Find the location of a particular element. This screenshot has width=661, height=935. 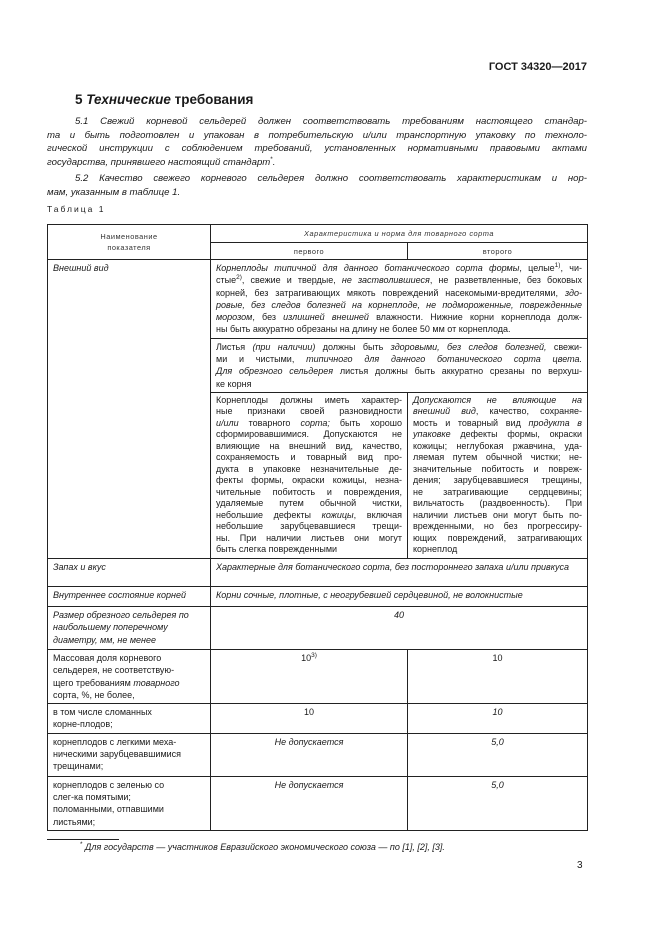

mass-label-c: сорта, %, не более, is located at coordinates (94, 694).